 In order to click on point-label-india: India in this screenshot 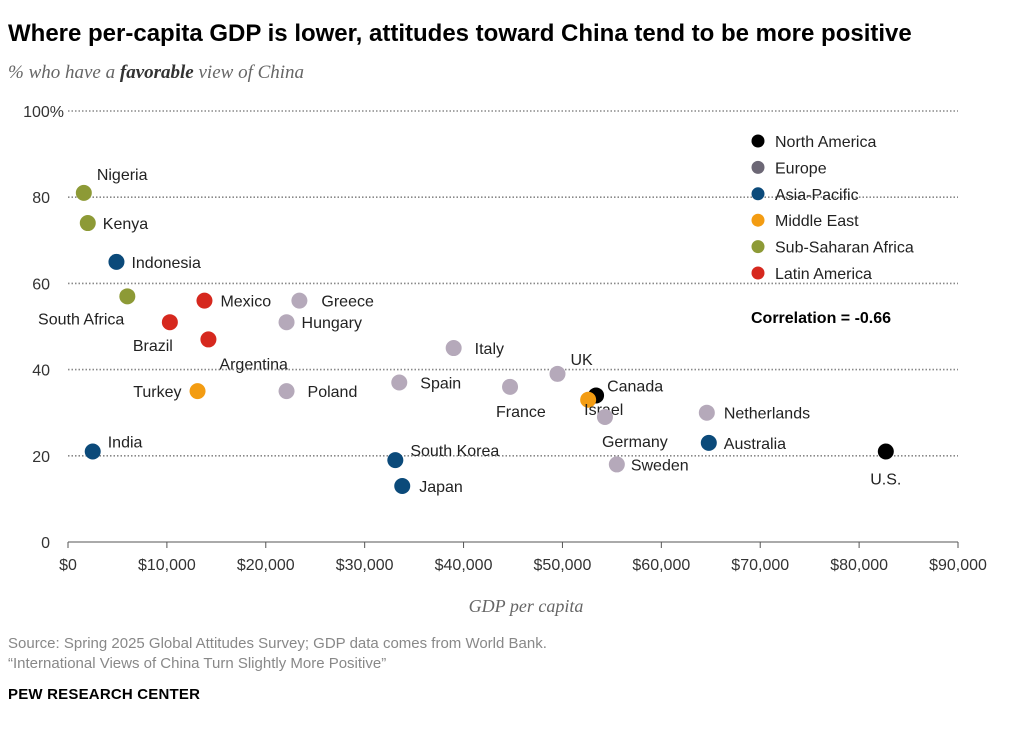, I will do `click(125, 442)`.